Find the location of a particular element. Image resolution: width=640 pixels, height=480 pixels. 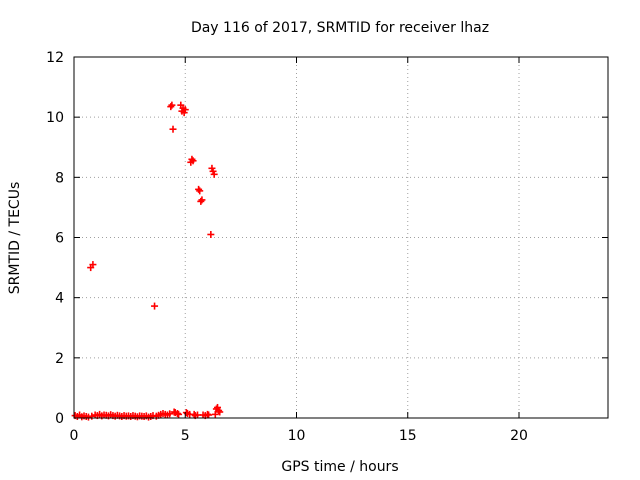

x-axis-label: GPS time / hours is located at coordinates (339, 467).